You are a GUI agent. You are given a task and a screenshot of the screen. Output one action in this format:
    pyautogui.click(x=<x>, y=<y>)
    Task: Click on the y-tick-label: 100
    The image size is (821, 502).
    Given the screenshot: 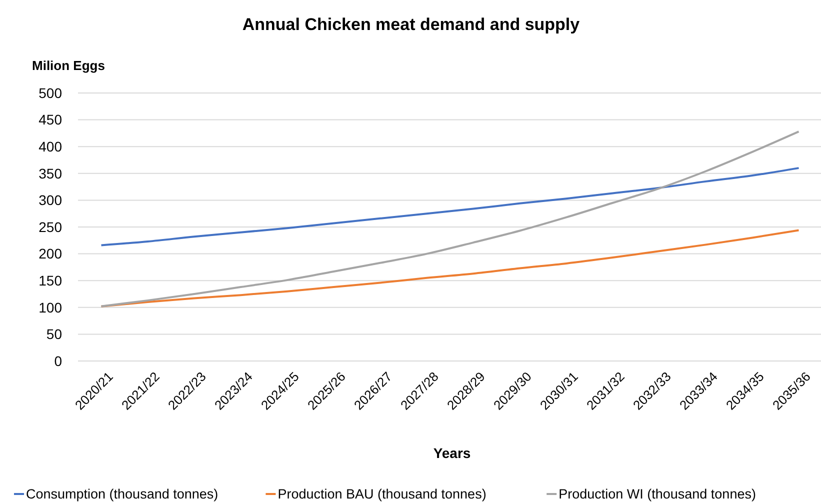 What is the action you would take?
    pyautogui.click(x=50, y=307)
    